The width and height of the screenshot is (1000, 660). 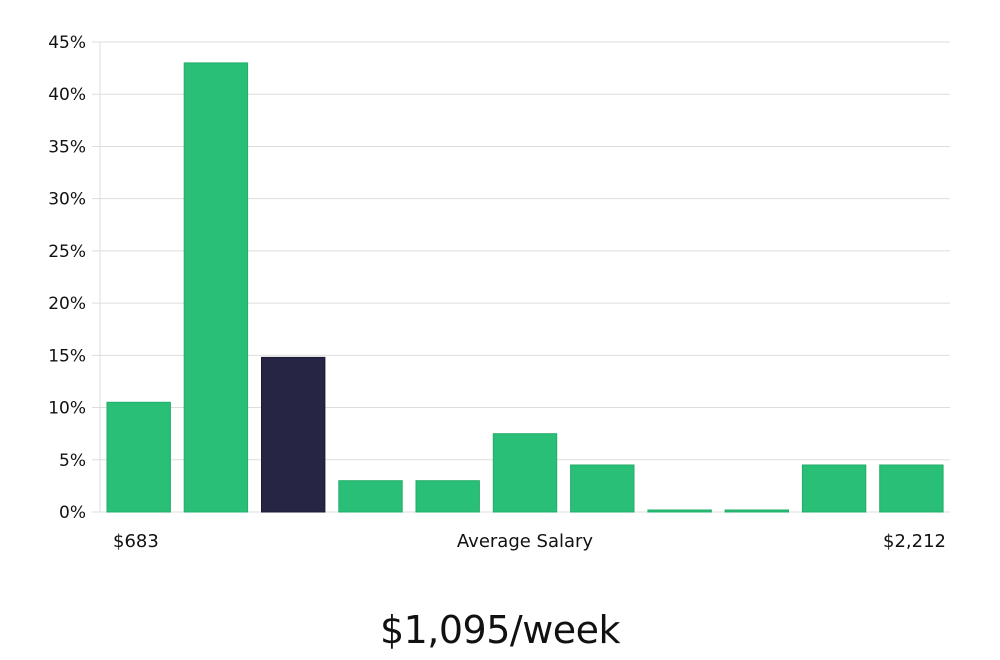 I want to click on x-max-label: $2,212, so click(x=914, y=541).